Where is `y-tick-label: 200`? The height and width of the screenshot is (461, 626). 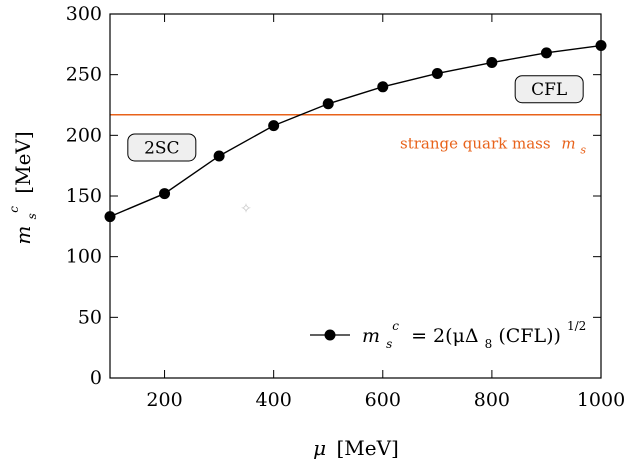 y-tick-label: 200 is located at coordinates (84, 135).